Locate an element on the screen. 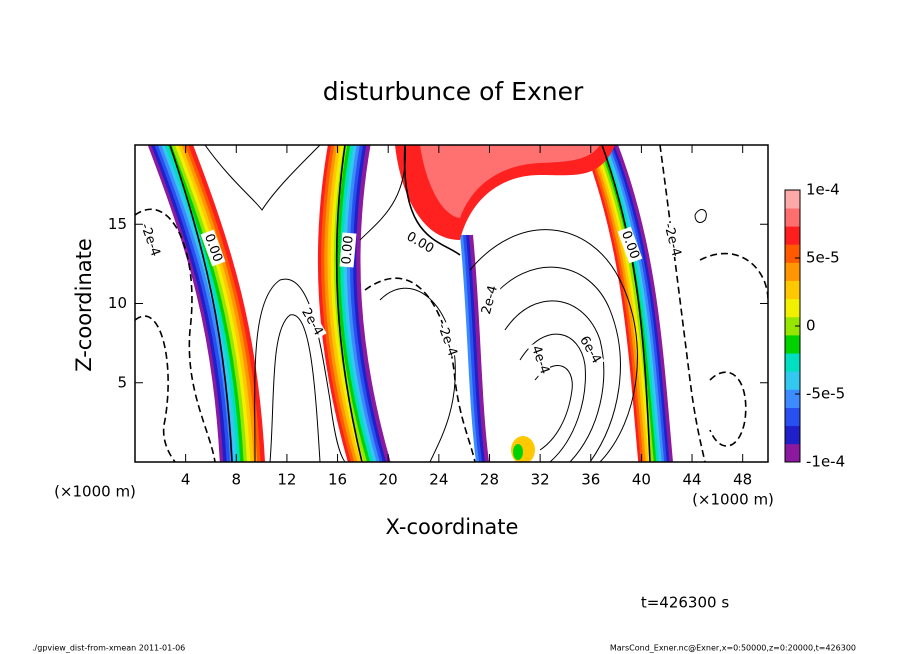  colorbar-tick-label: -1e-4 is located at coordinates (825, 462).